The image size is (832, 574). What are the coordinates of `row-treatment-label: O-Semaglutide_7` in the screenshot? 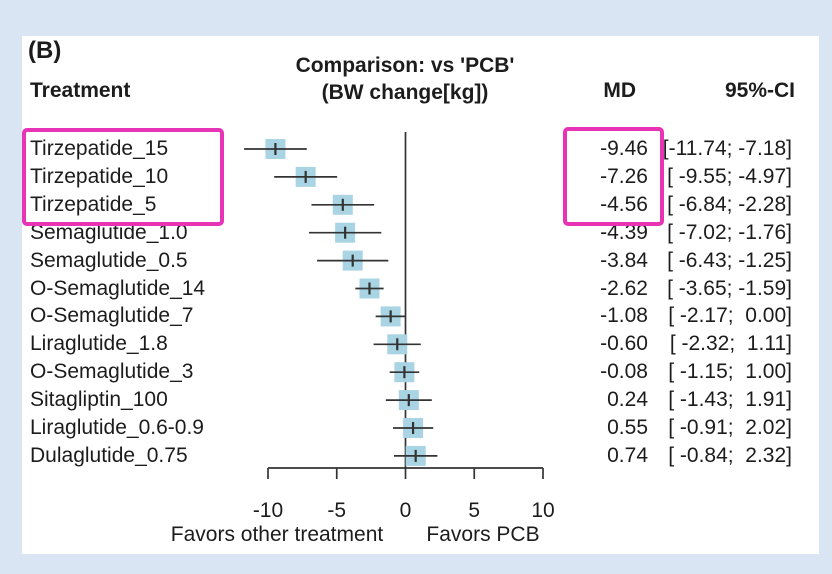 It's located at (112, 316).